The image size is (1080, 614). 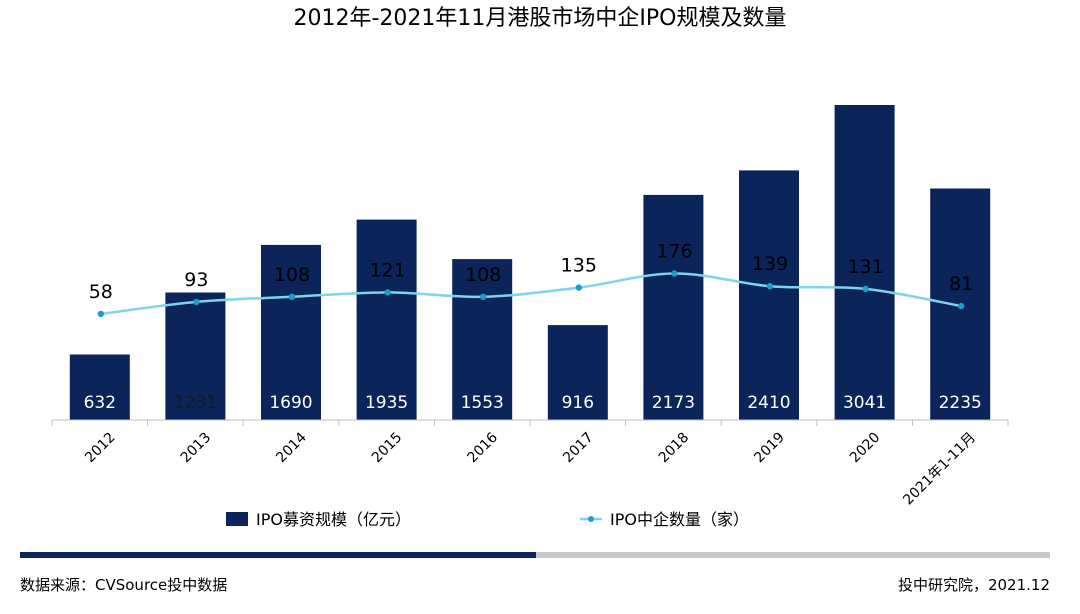 I want to click on line-series-path, so click(x=531, y=294).